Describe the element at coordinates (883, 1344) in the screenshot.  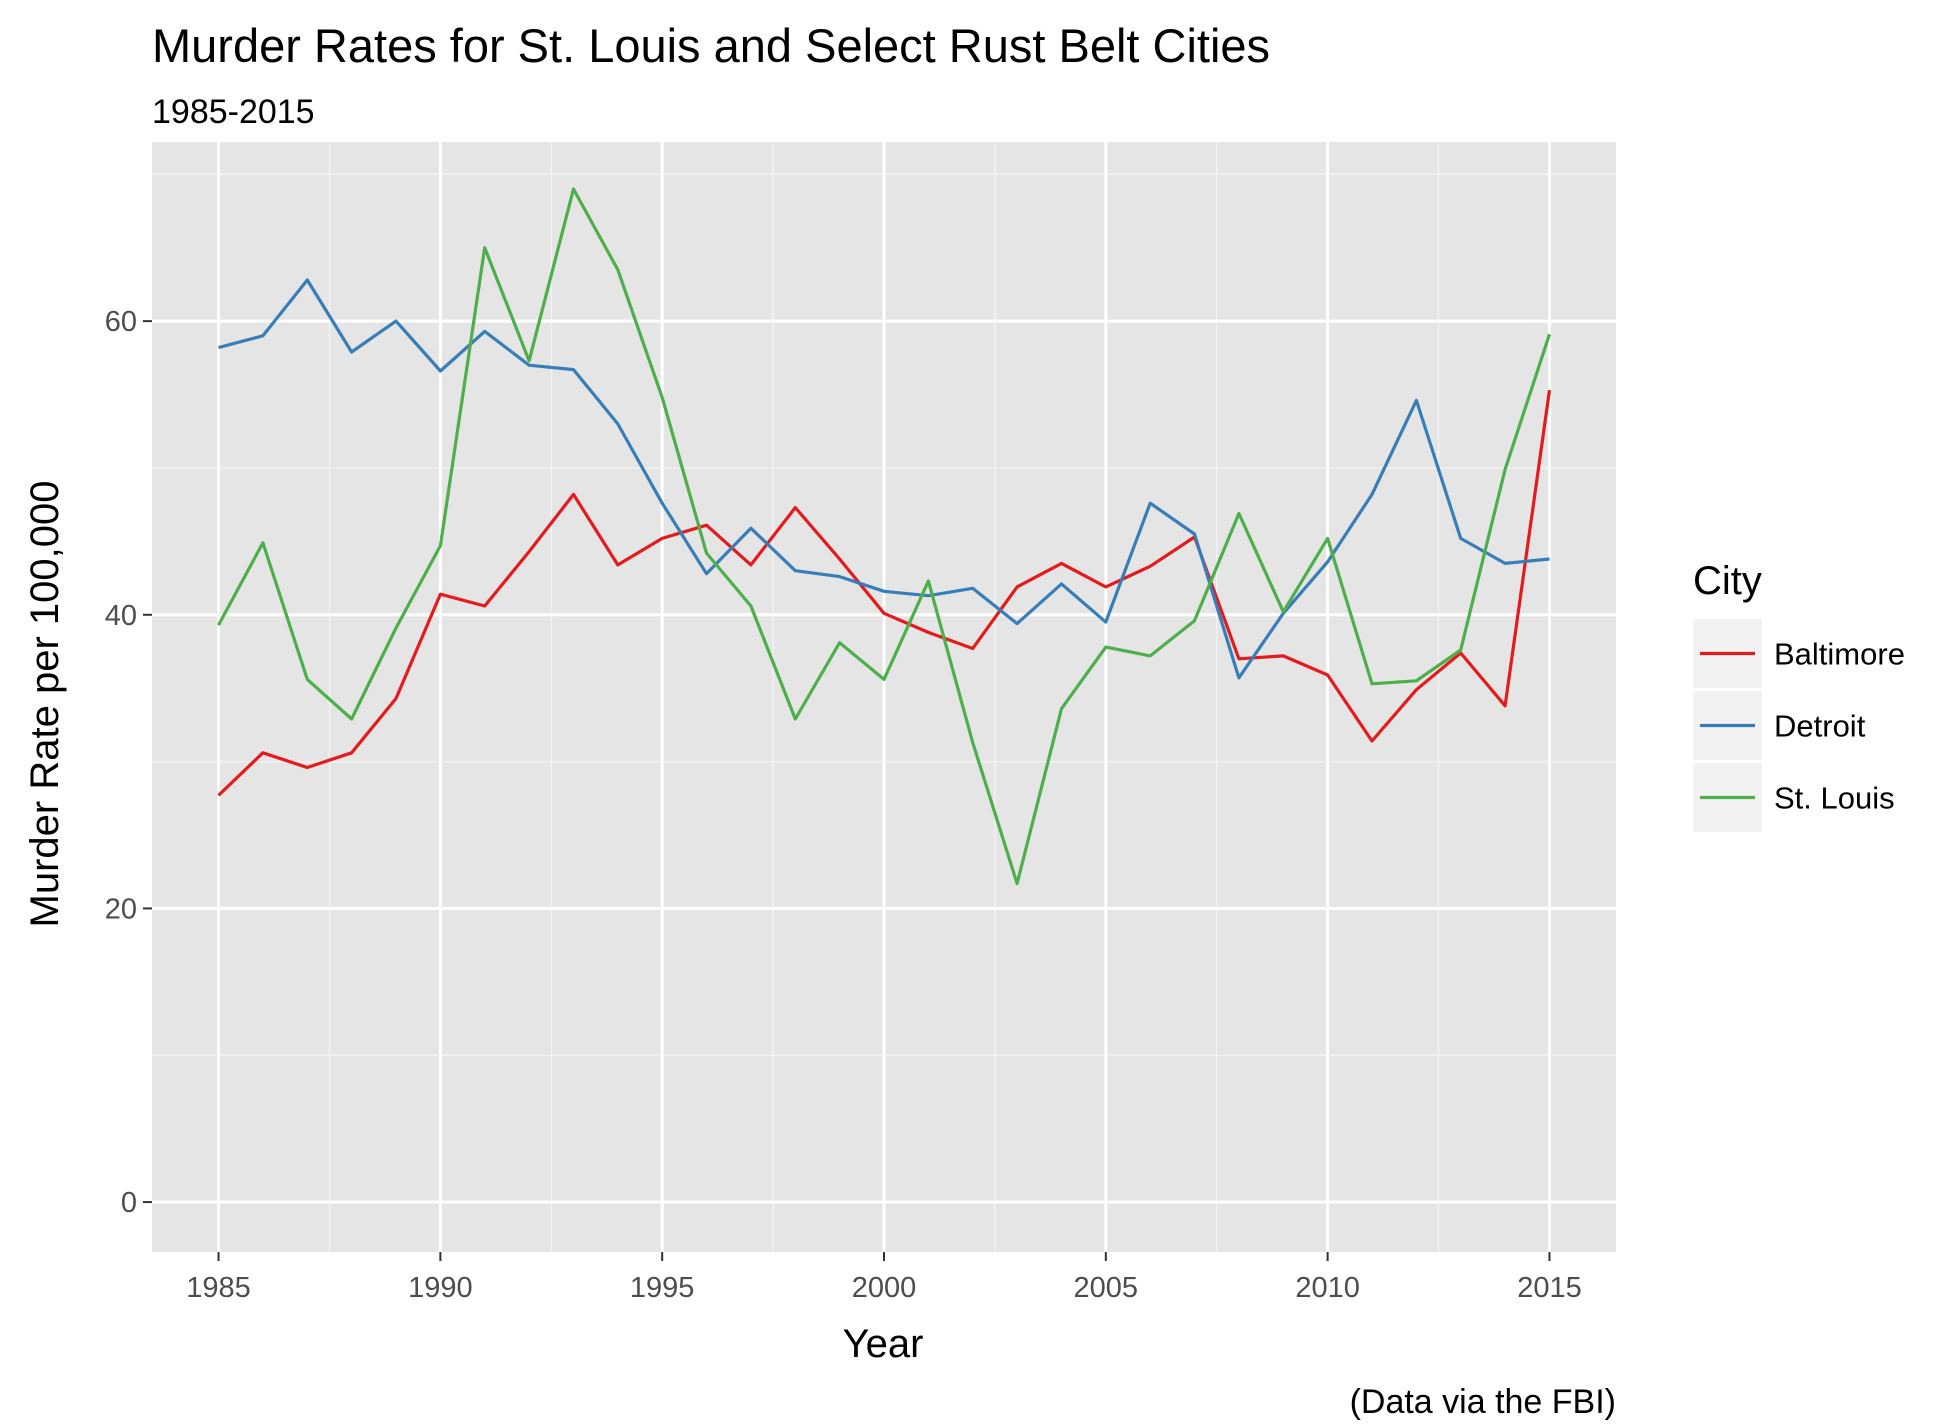
I see `x-axis-title: Year` at that location.